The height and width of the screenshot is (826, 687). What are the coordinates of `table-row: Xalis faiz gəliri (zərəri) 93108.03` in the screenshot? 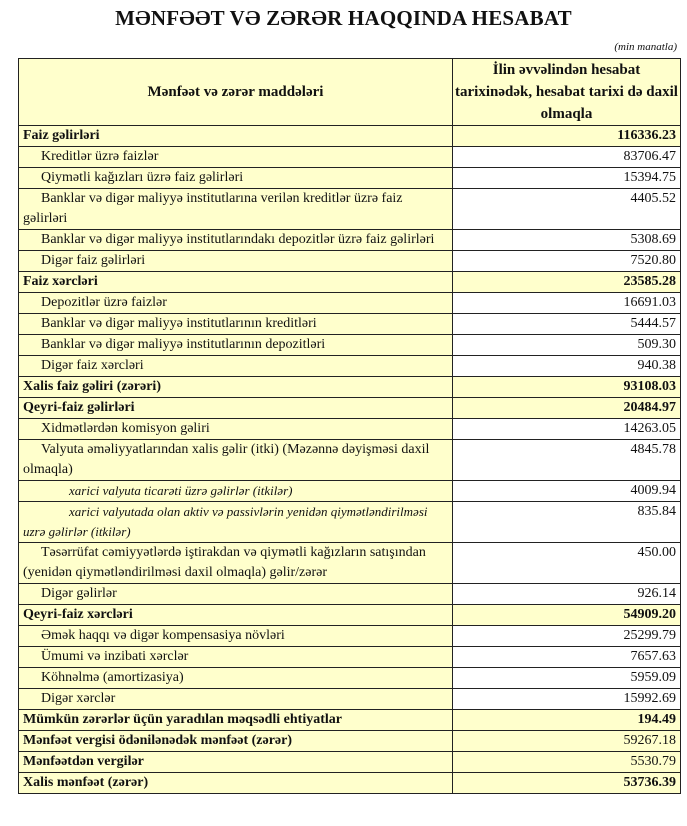 It's located at (349, 387).